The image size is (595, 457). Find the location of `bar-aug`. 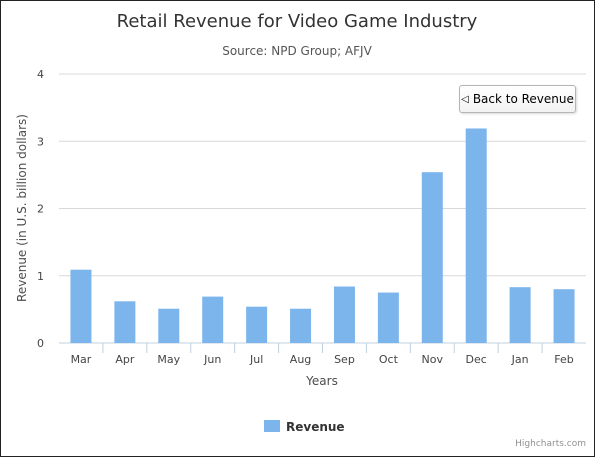

bar-aug is located at coordinates (301, 325).